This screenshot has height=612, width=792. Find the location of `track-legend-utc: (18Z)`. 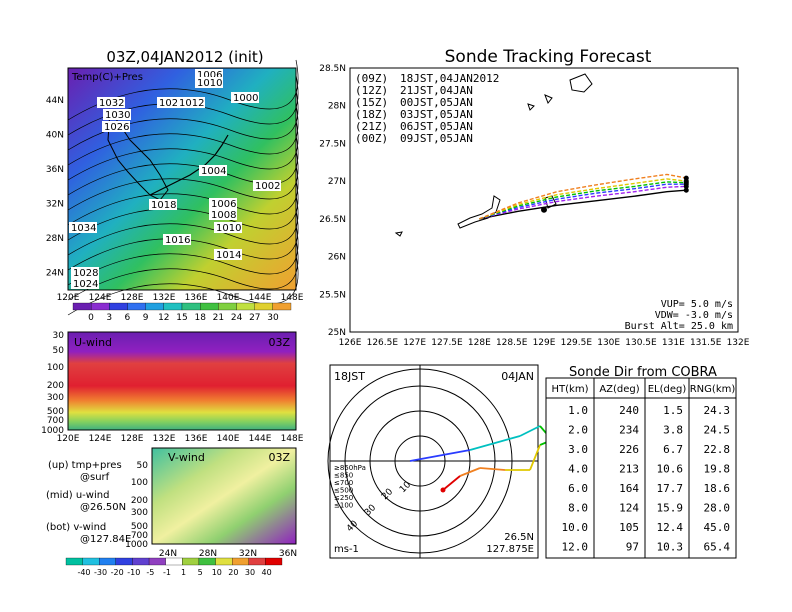

track-legend-utc: (18Z) is located at coordinates (371, 114).